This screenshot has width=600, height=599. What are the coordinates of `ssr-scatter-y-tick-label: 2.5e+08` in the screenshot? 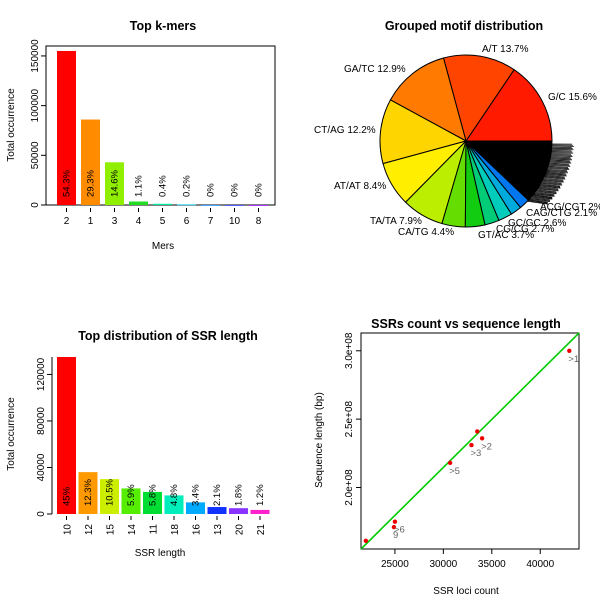 It's located at (349, 418).